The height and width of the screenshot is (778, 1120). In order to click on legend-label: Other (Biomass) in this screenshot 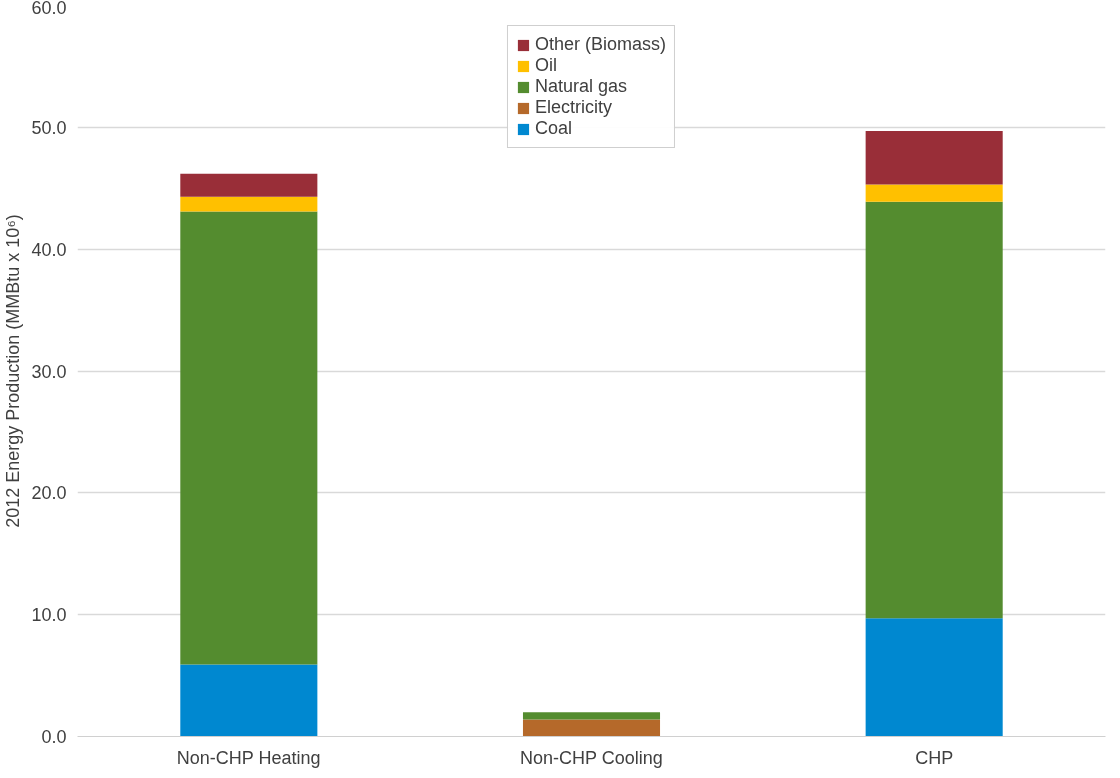, I will do `click(600, 44)`.